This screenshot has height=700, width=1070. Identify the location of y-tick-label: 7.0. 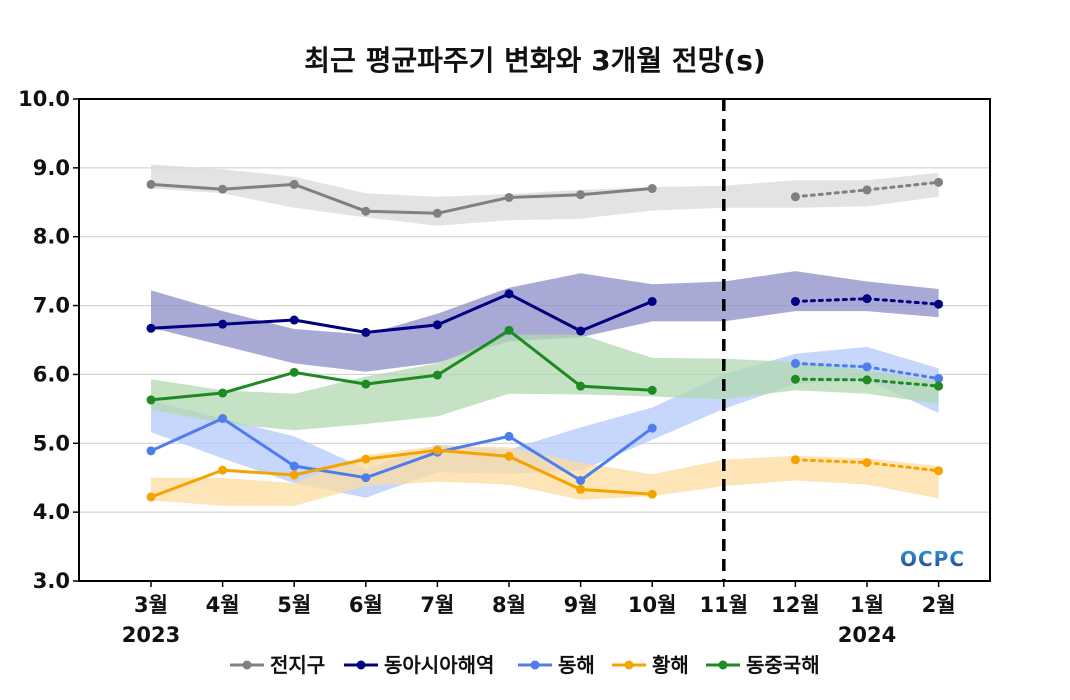
(51, 306).